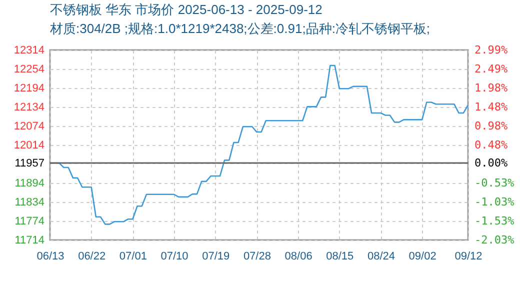 This screenshot has height=300, width=520. What do you see at coordinates (174, 256) in the screenshot?
I see `x-tick-label: 07/10` at bounding box center [174, 256].